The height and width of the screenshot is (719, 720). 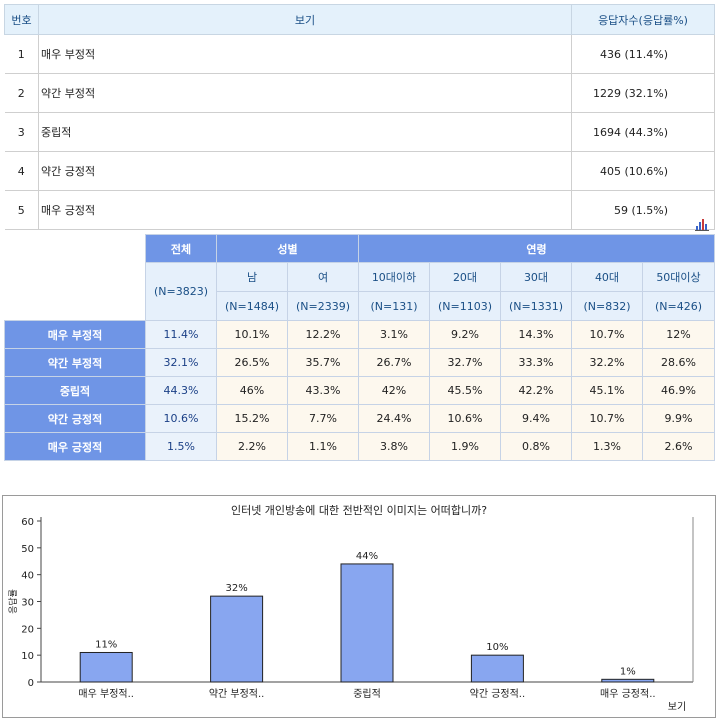 I want to click on summary-header-row: 번호 보기 응답자수(응답률%), so click(x=359, y=19).